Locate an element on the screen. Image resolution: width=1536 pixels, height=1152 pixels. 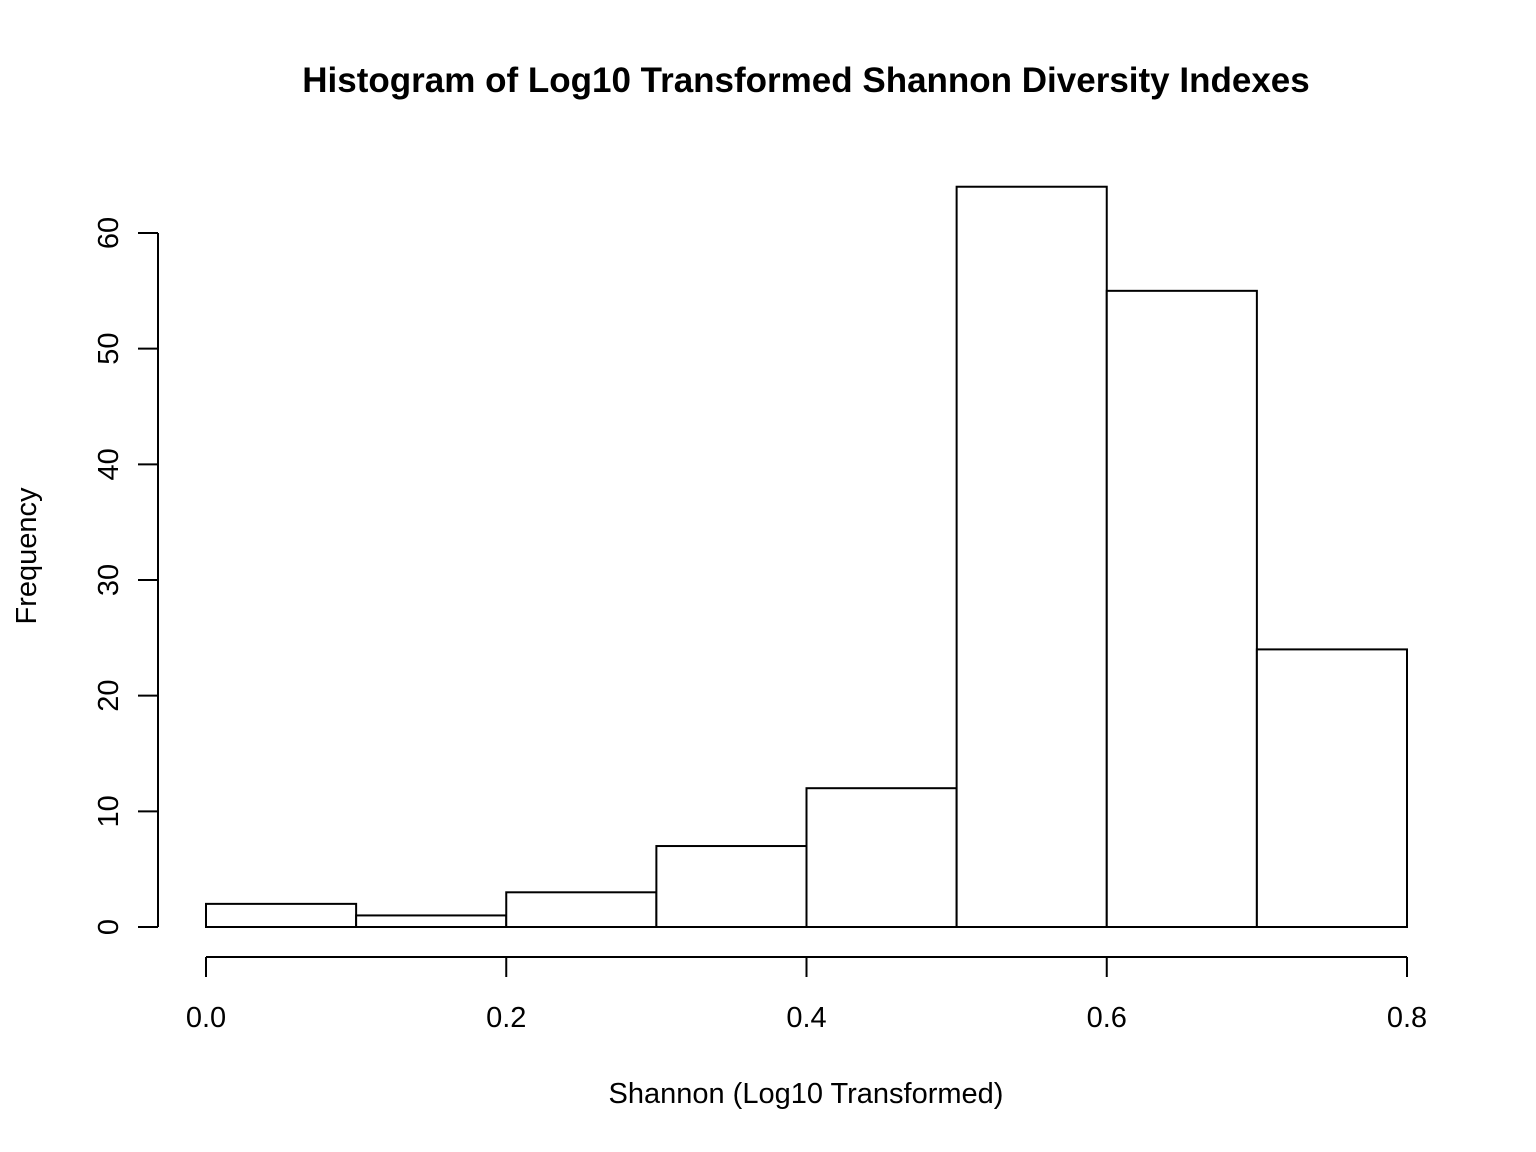
y-axis: 0 10 20 30 40 50 60 is located at coordinates (126, 576).